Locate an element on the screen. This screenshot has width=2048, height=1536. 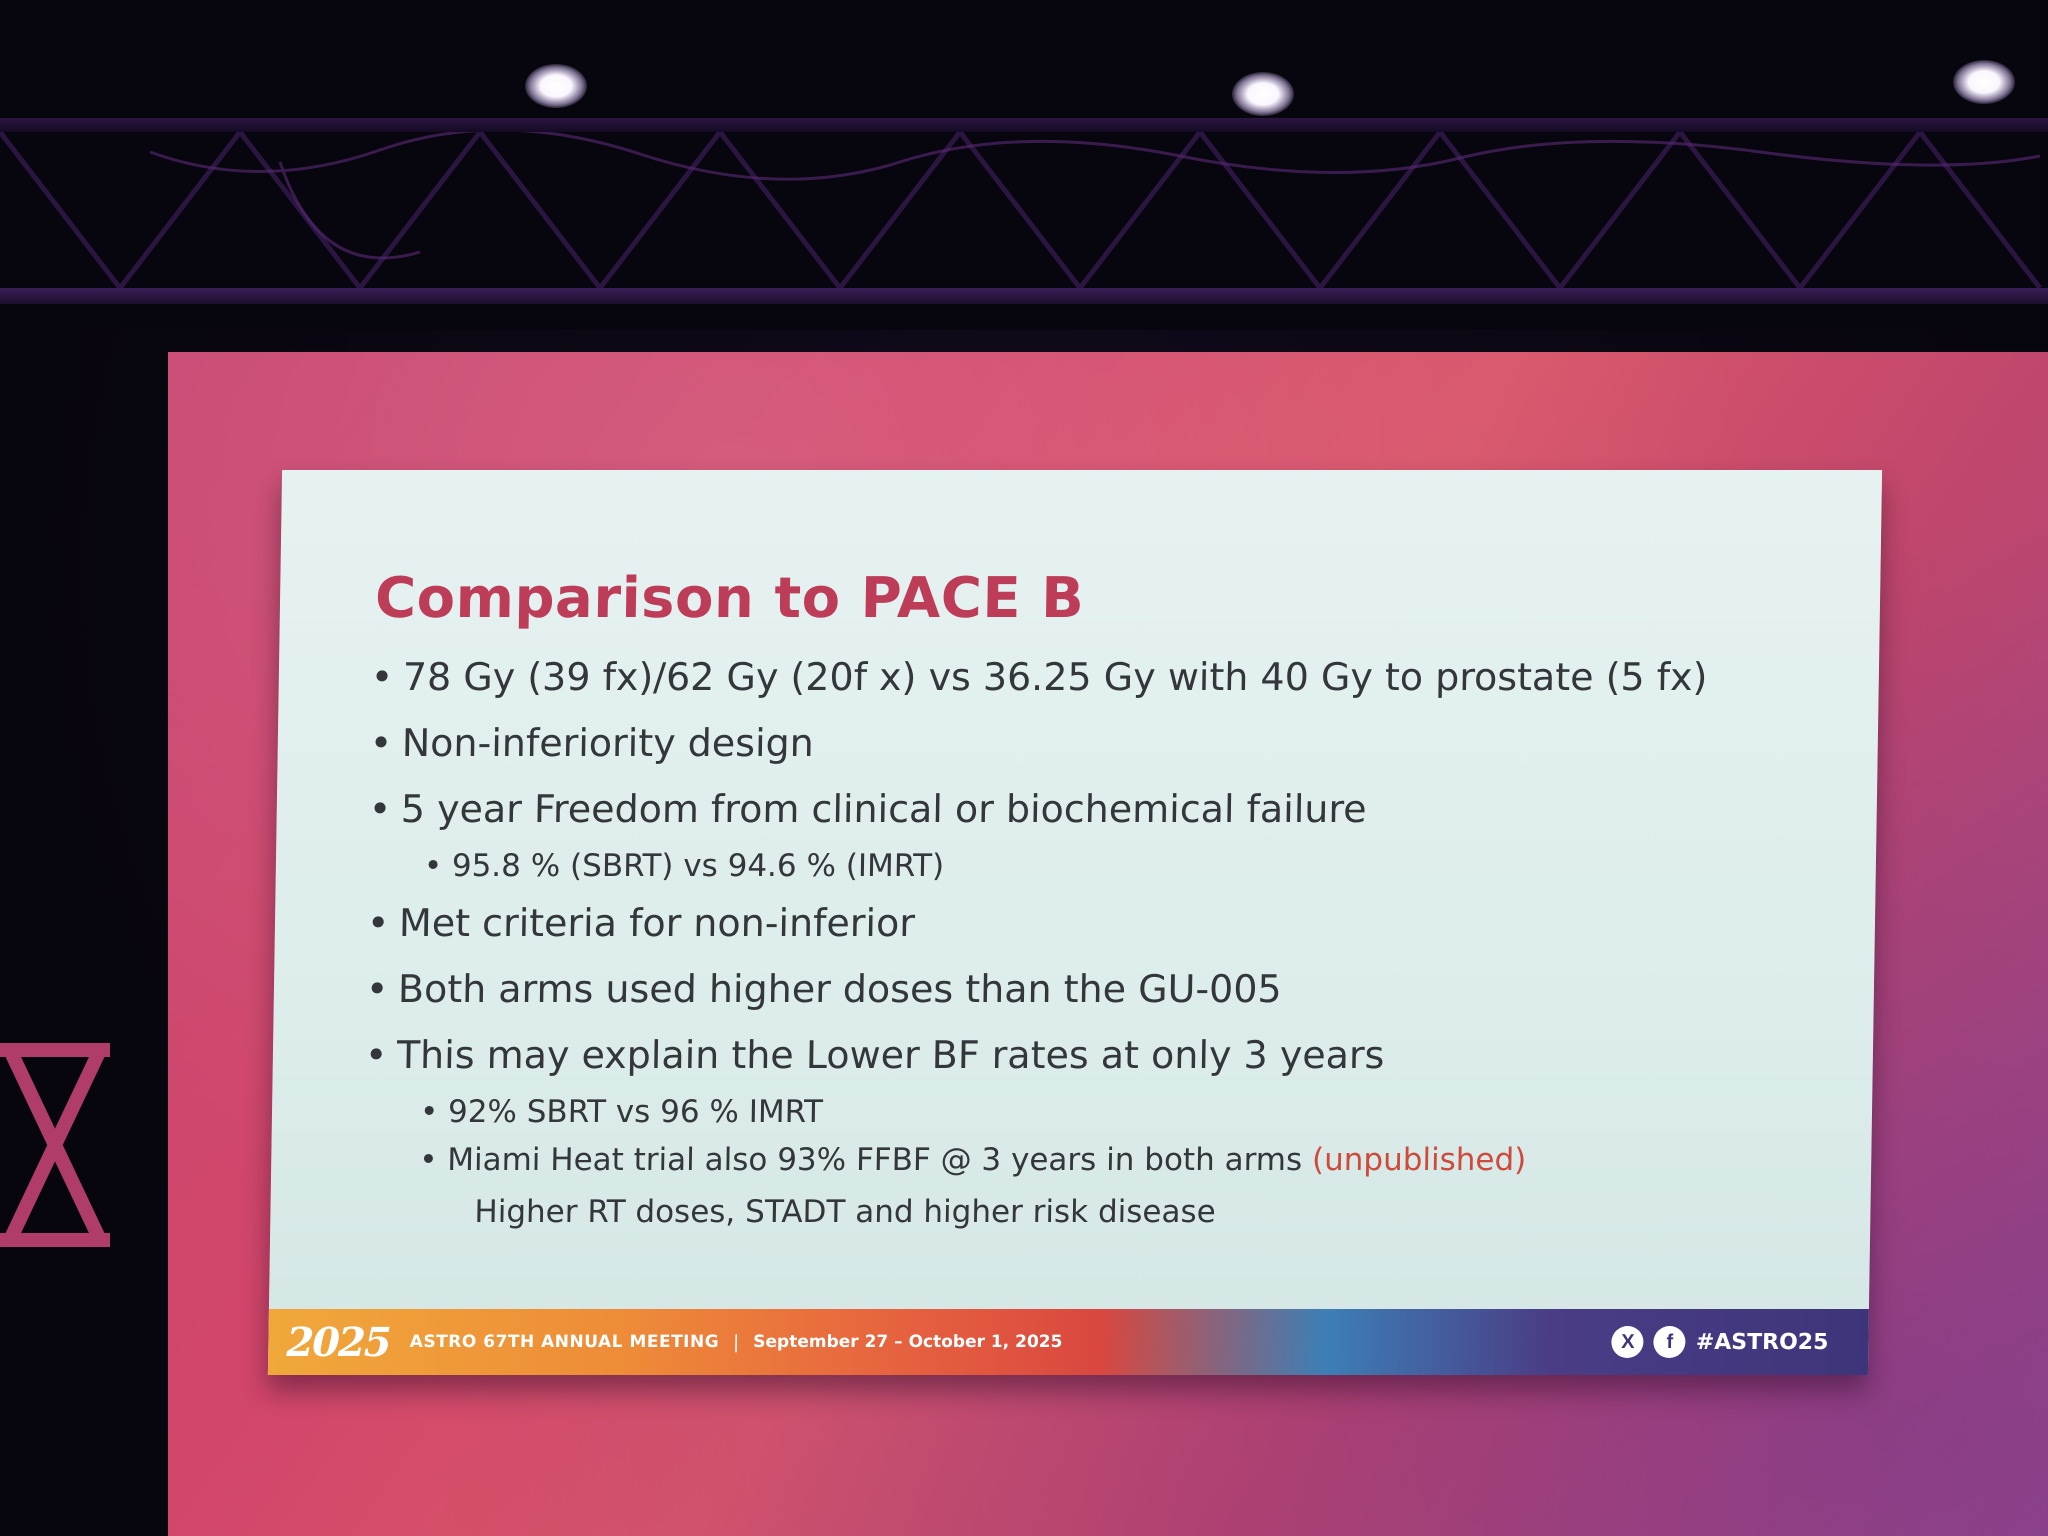
lighting-truss-bottom is located at coordinates (1024, 296).